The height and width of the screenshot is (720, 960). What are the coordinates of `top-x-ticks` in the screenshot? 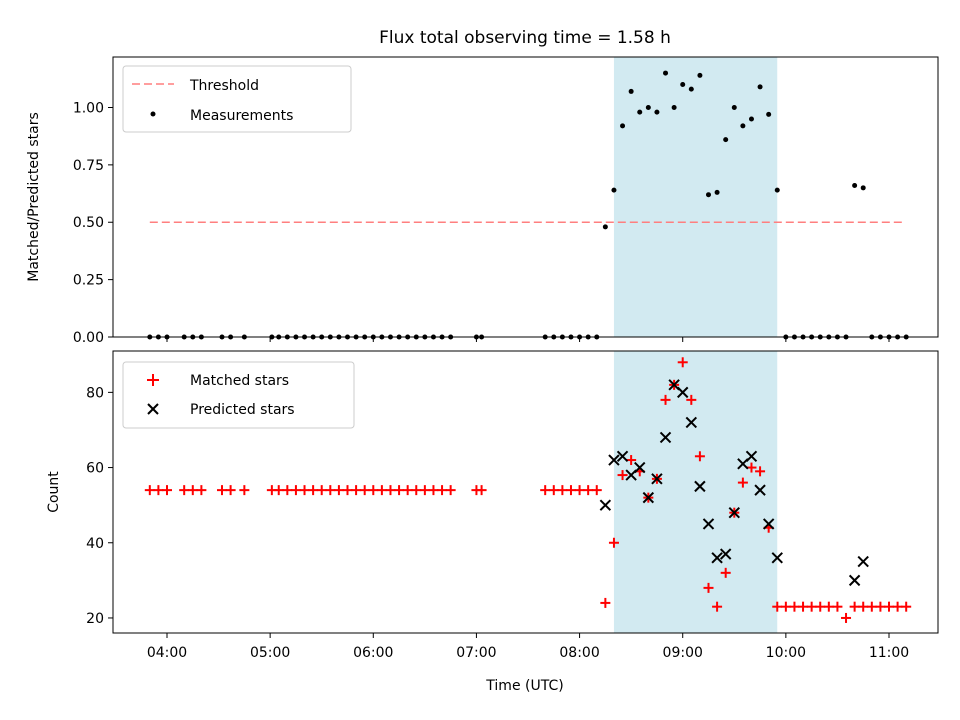 It's located at (528, 339).